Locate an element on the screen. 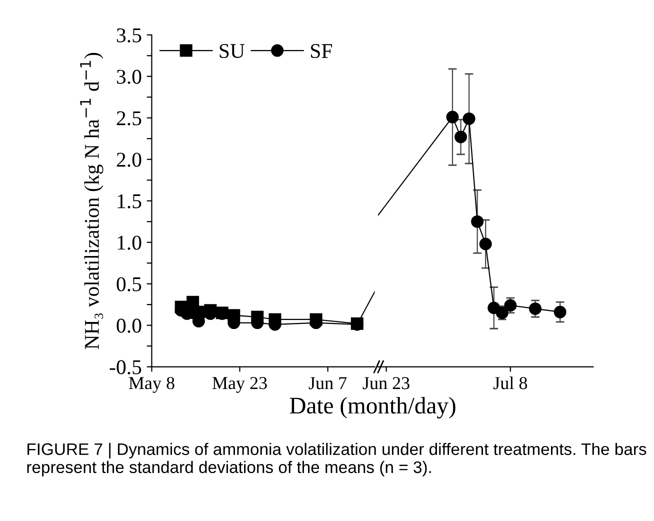  caption: FIGURE 7 | Dynamics of ammonia volatilization under different treatments. The bars represent the standard deviations of the means (n = 3). is located at coordinates (336, 459).